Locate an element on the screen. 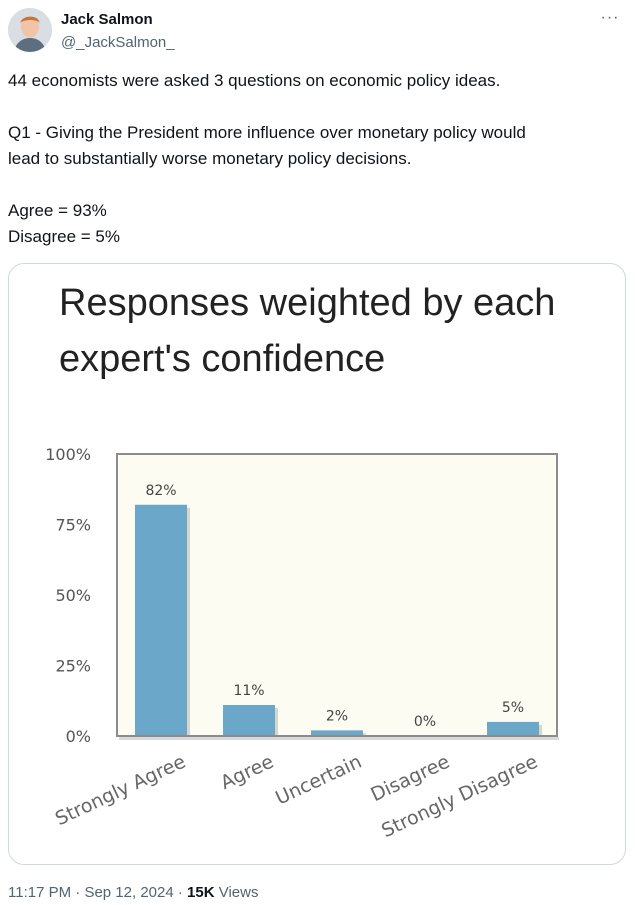 Image resolution: width=635 pixels, height=905 pixels. data-label: 82% is located at coordinates (160, 491).